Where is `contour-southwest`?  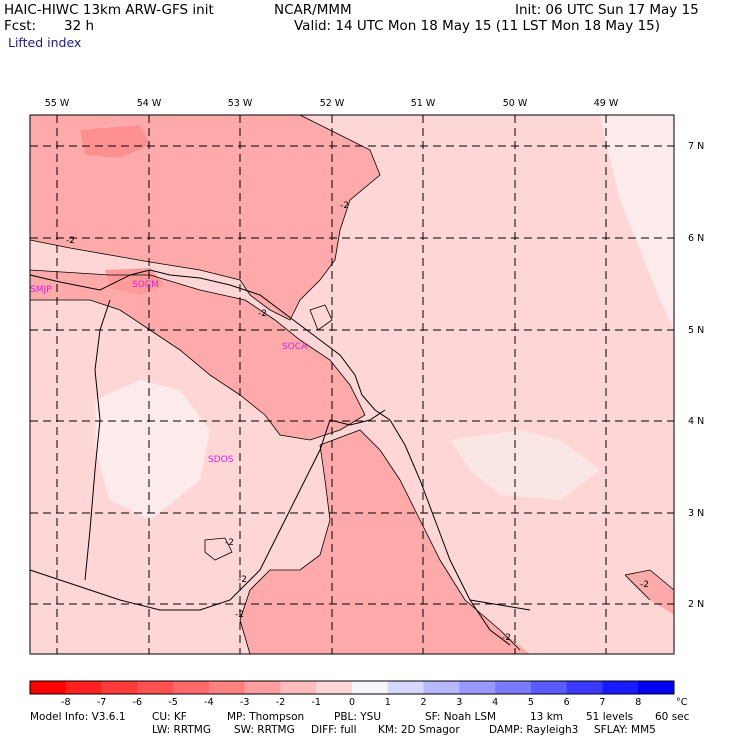
contour-southwest is located at coordinates (285, 549).